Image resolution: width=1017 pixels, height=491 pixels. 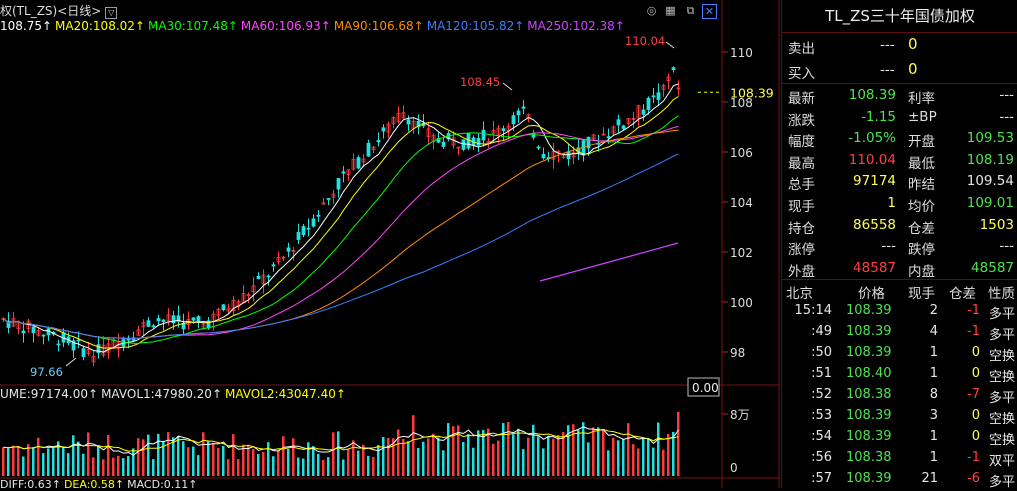 What do you see at coordinates (741, 53) in the screenshot?
I see `y-tick-label: 110` at bounding box center [741, 53].